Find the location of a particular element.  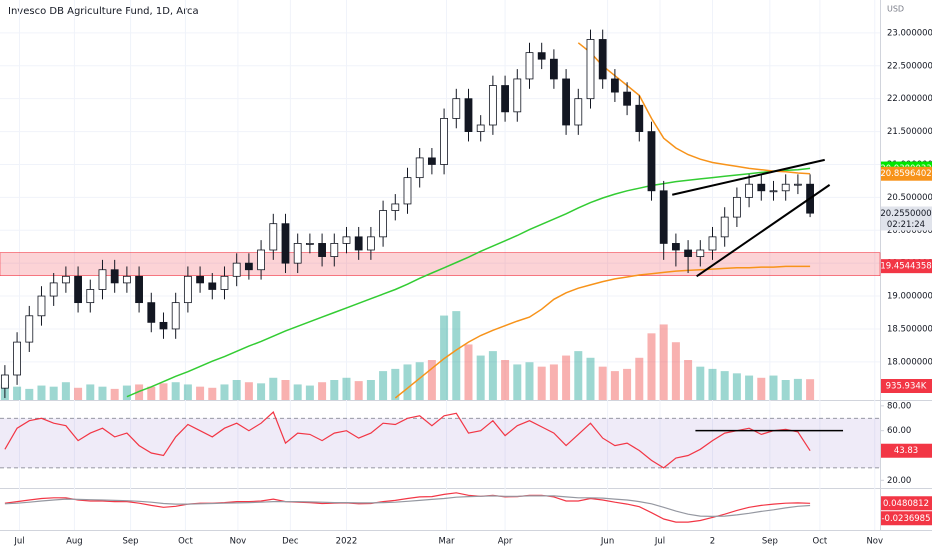

y-tick-label: 20.0000000 is located at coordinates (909, 231).